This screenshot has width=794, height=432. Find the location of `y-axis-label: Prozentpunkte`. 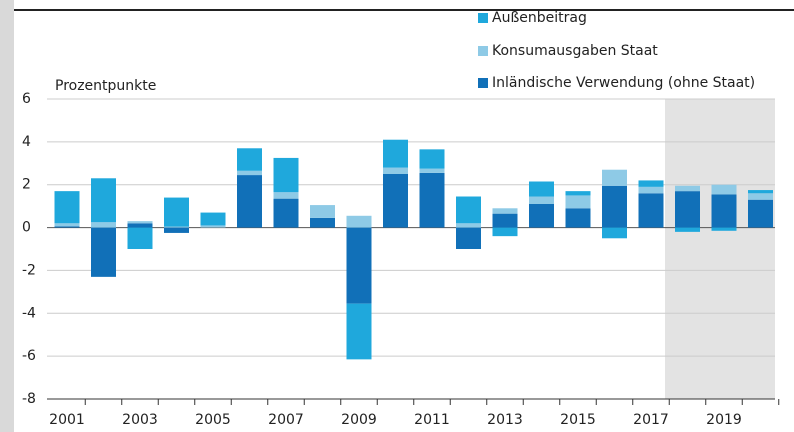

y-axis-label: Prozentpunkte is located at coordinates (105, 86).